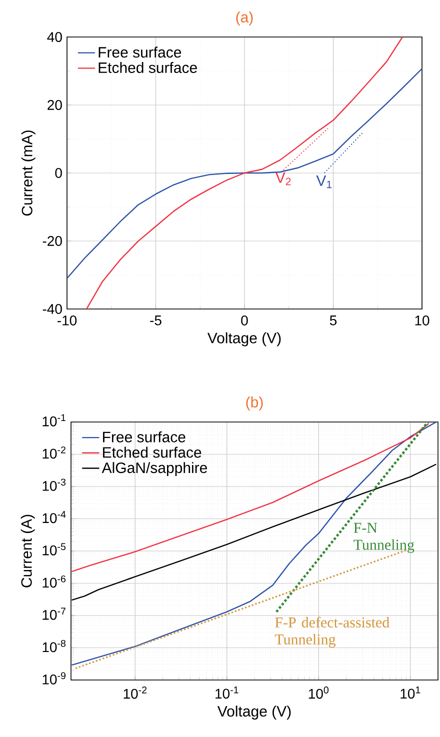 Image resolution: width=440 pixels, height=737 pixels. What do you see at coordinates (54, 646) in the screenshot?
I see `y-tick-label: 10$^{-8}$` at bounding box center [54, 646].